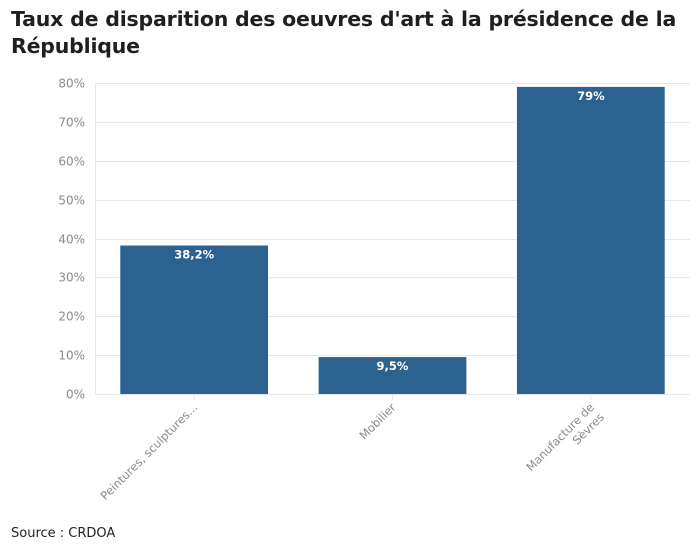 The width and height of the screenshot is (699, 551). I want to click on y-tick-label: 20%, so click(71, 317).